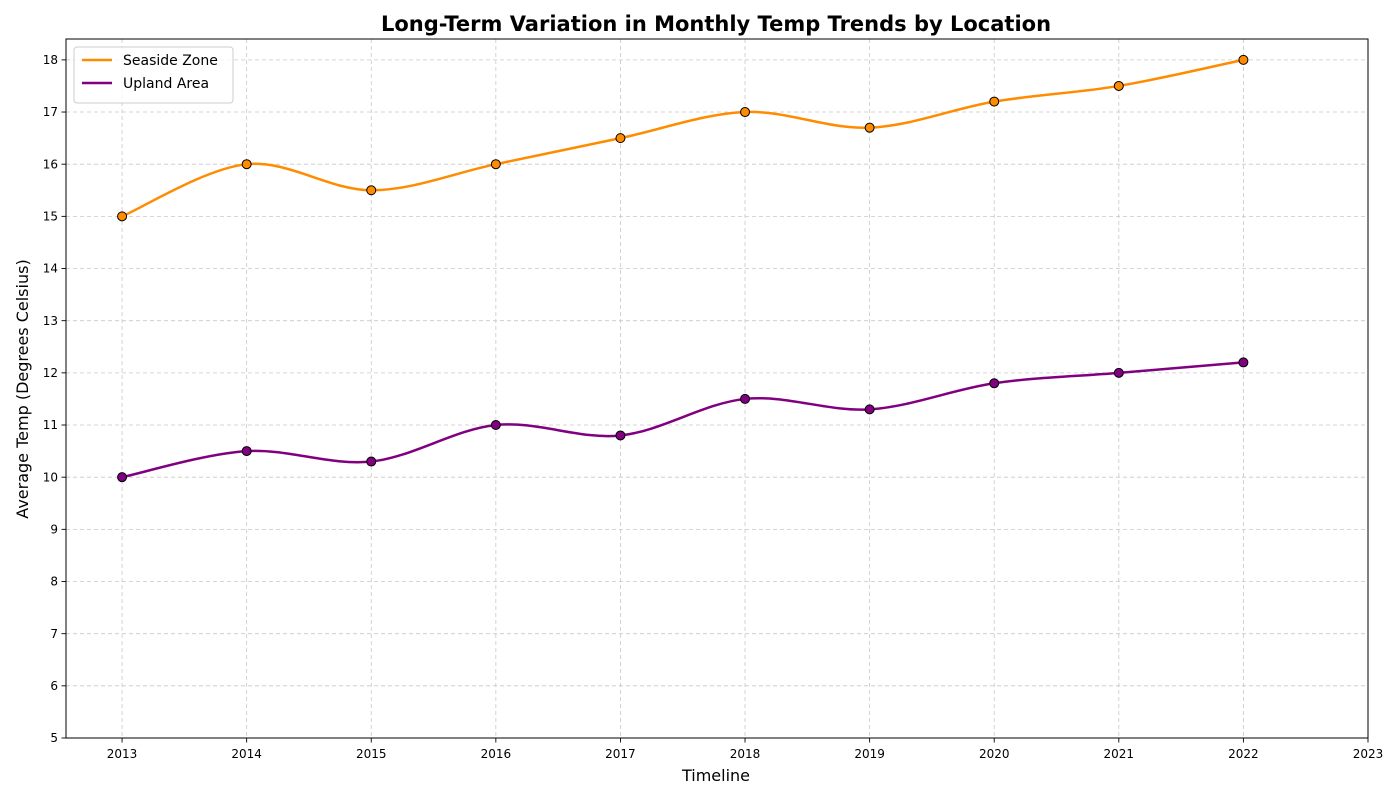 The height and width of the screenshot is (800, 1400). What do you see at coordinates (745, 754) in the screenshot?
I see `x-tick-label: 2018` at bounding box center [745, 754].